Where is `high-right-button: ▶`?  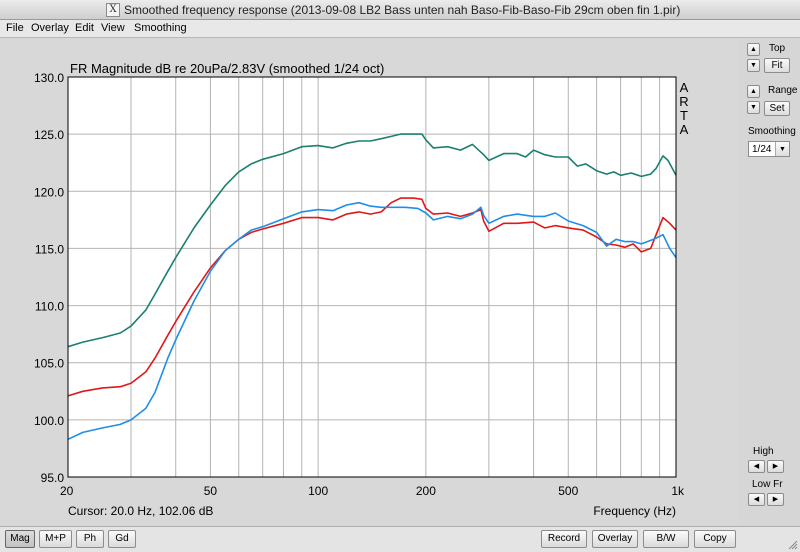
high-right-button: ▶ is located at coordinates (775, 466).